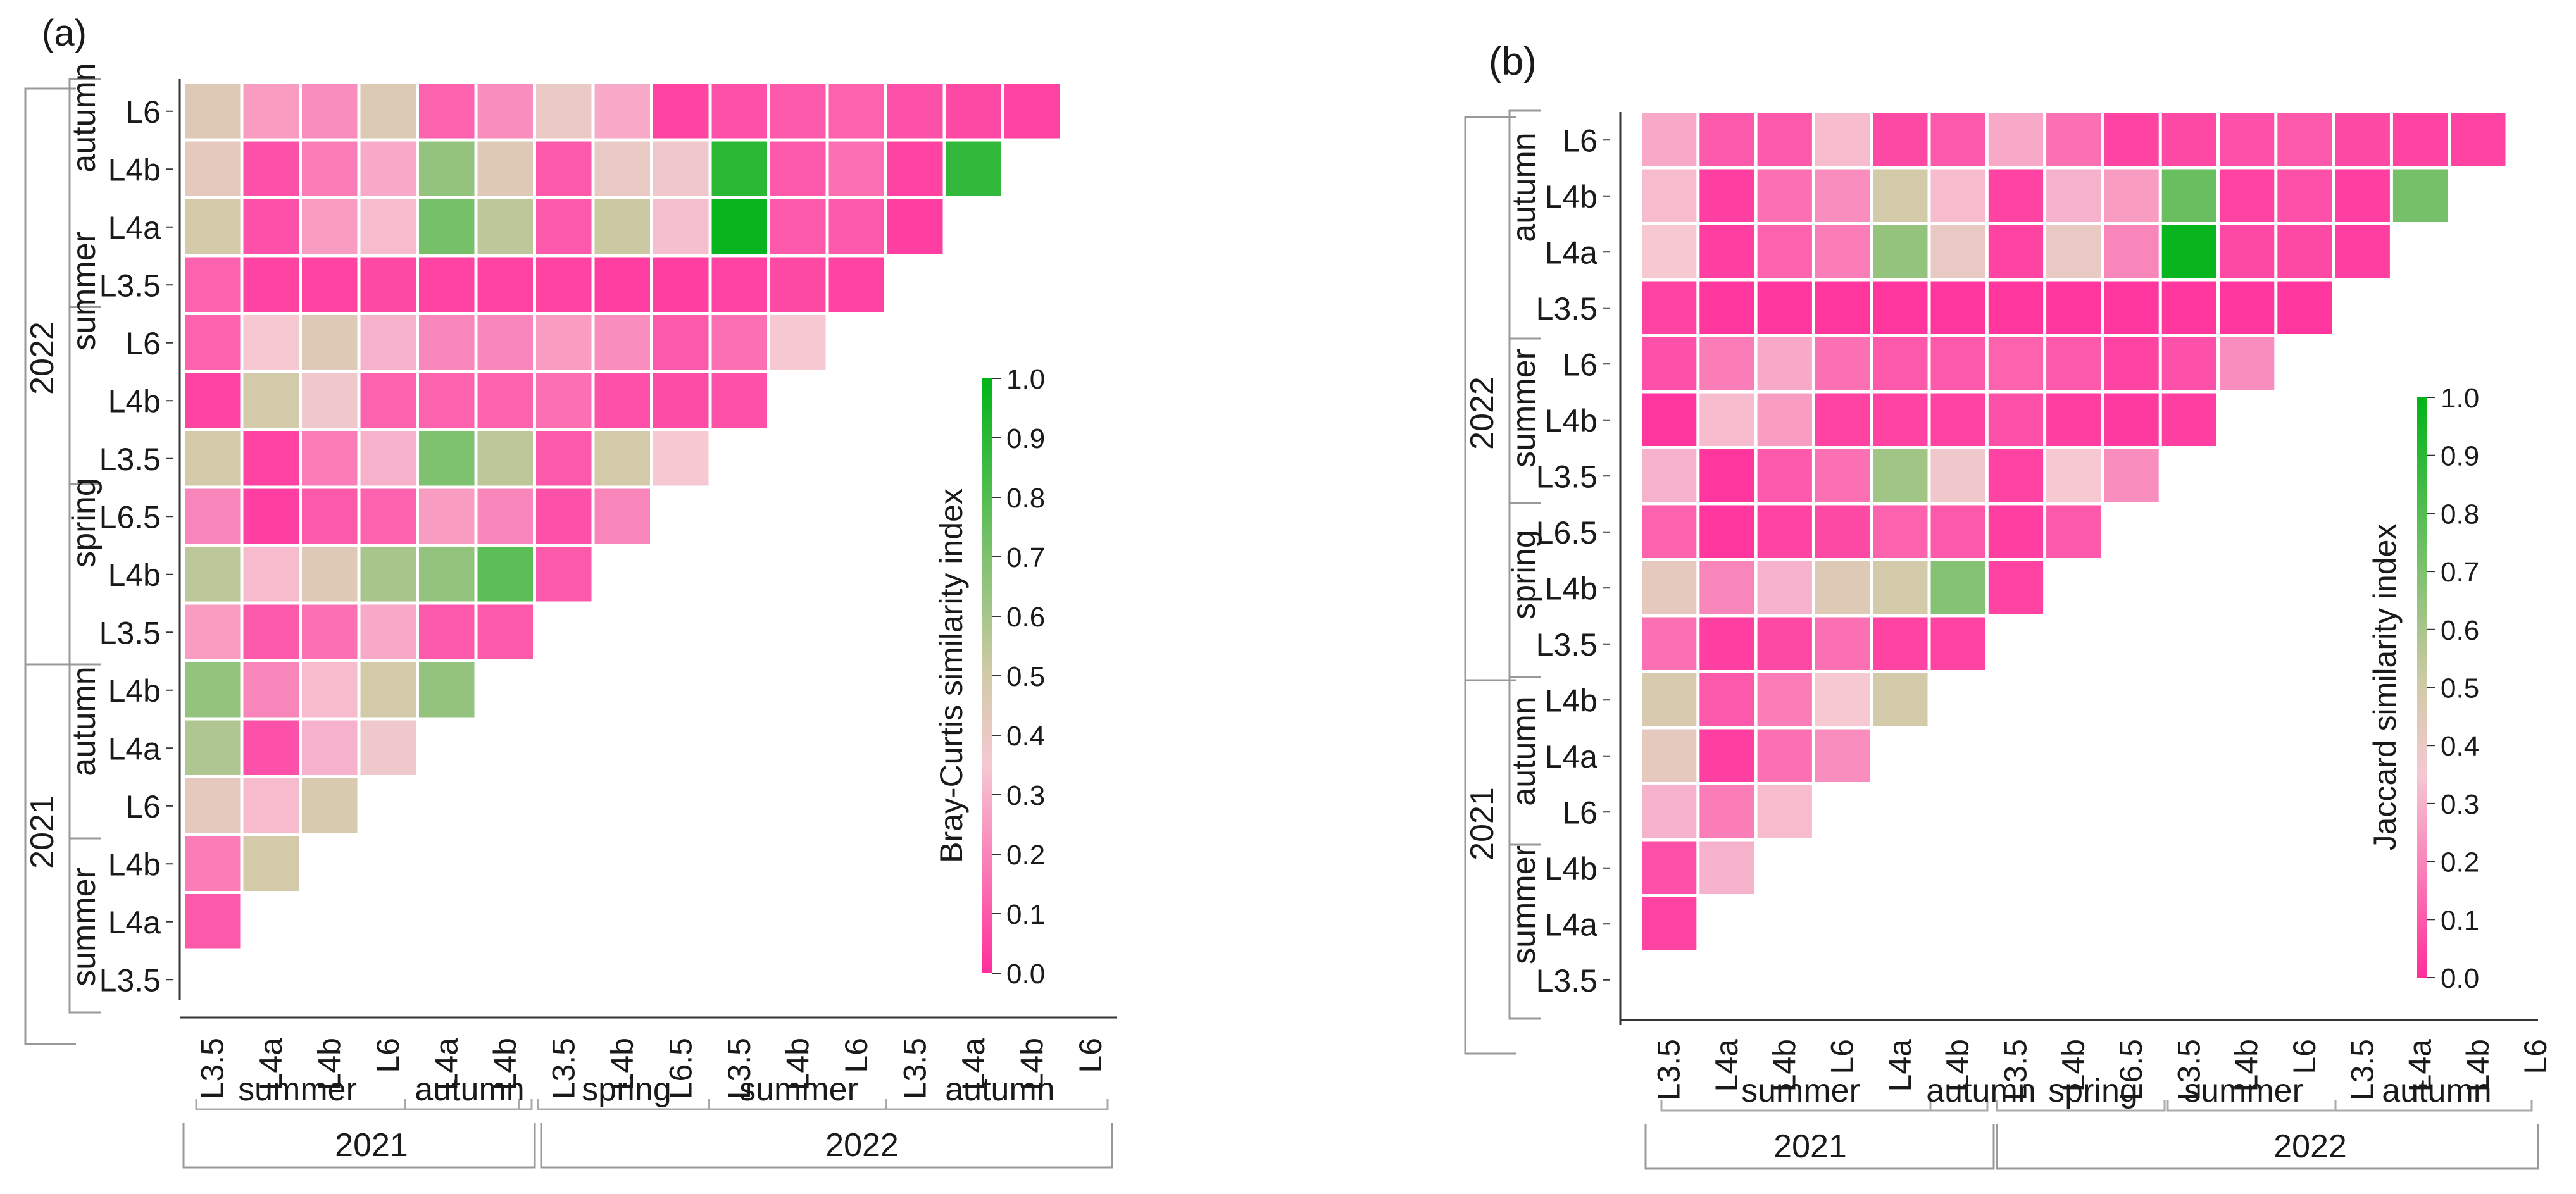 The width and height of the screenshot is (2576, 1194). Describe the element at coordinates (2188, 1069) in the screenshot. I see `x-tick-label: L3.5` at that location.